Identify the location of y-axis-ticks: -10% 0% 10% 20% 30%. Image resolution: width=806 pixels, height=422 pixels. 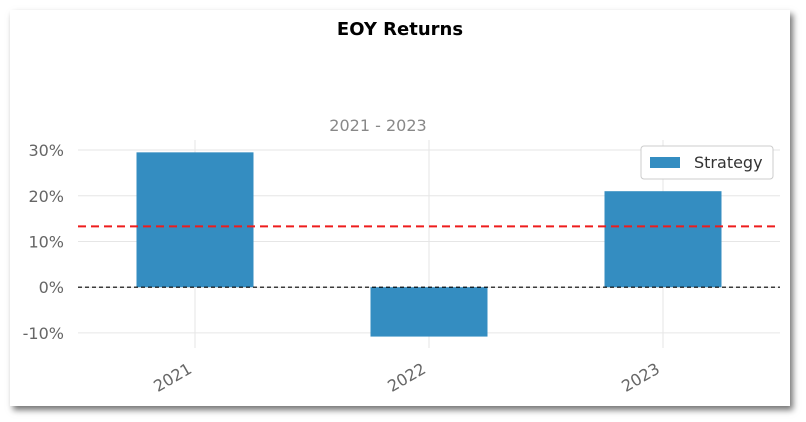
(43, 242).